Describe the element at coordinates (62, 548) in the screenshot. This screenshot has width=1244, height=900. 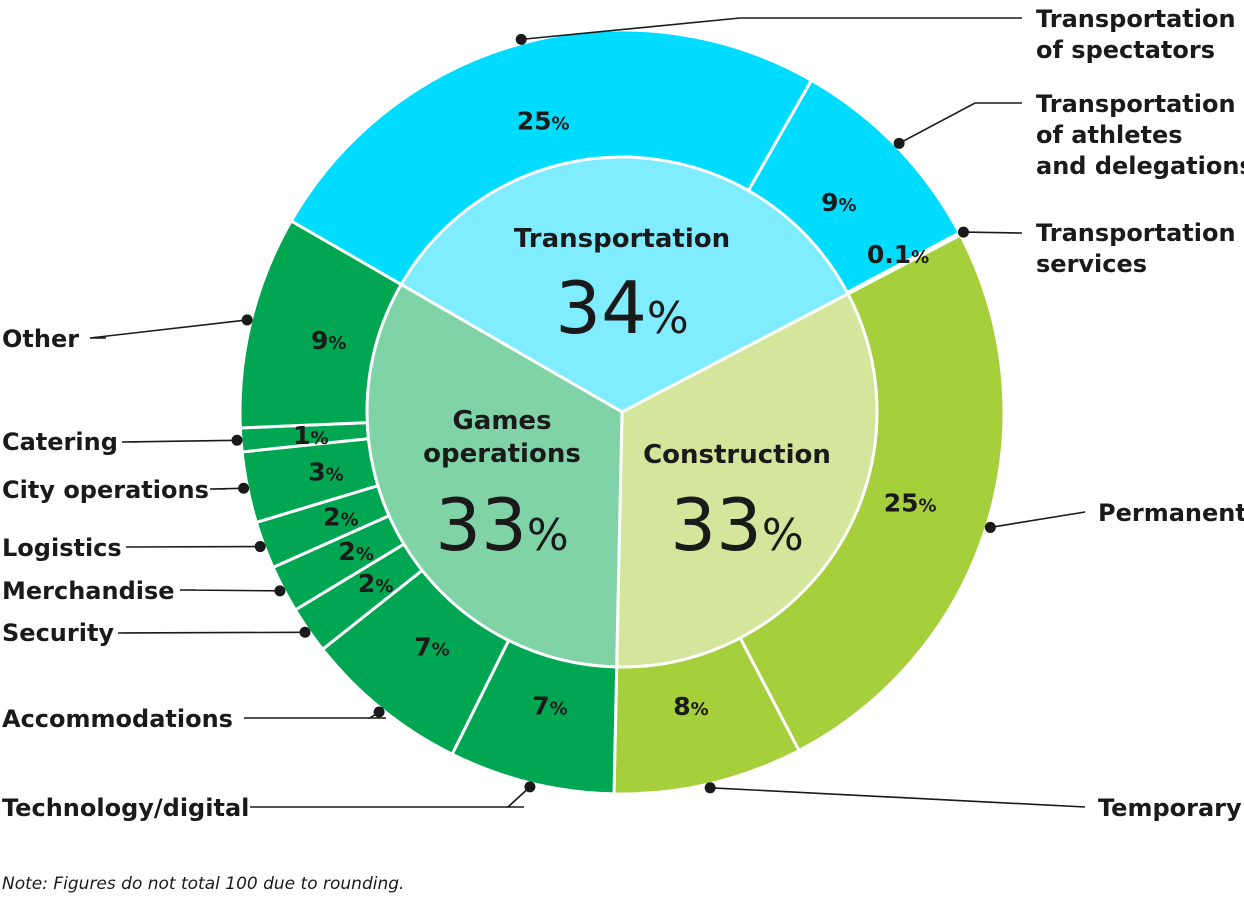
I see `callout-label-logistics: Logistics` at that location.